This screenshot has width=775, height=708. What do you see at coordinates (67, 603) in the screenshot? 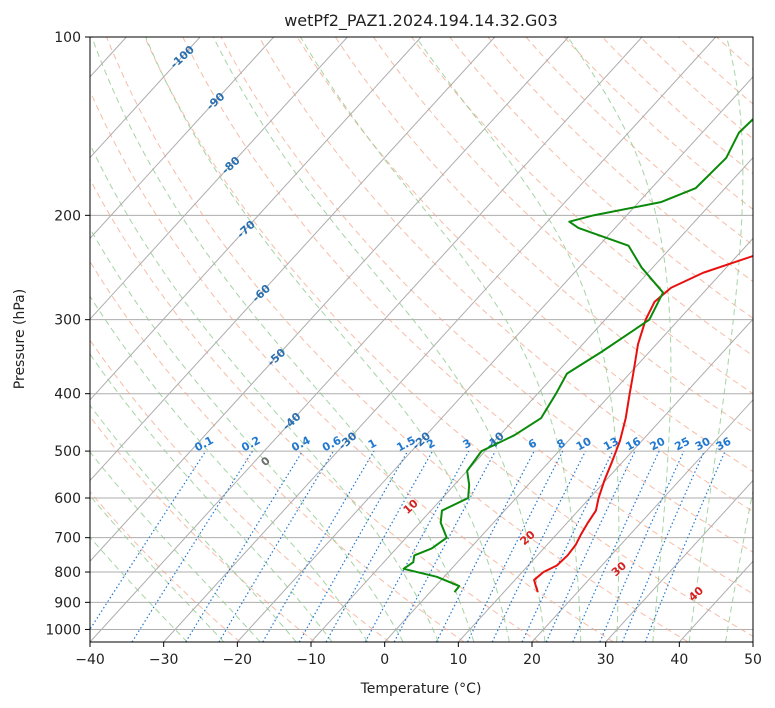
I see `y-tick-label: 900` at bounding box center [67, 603].